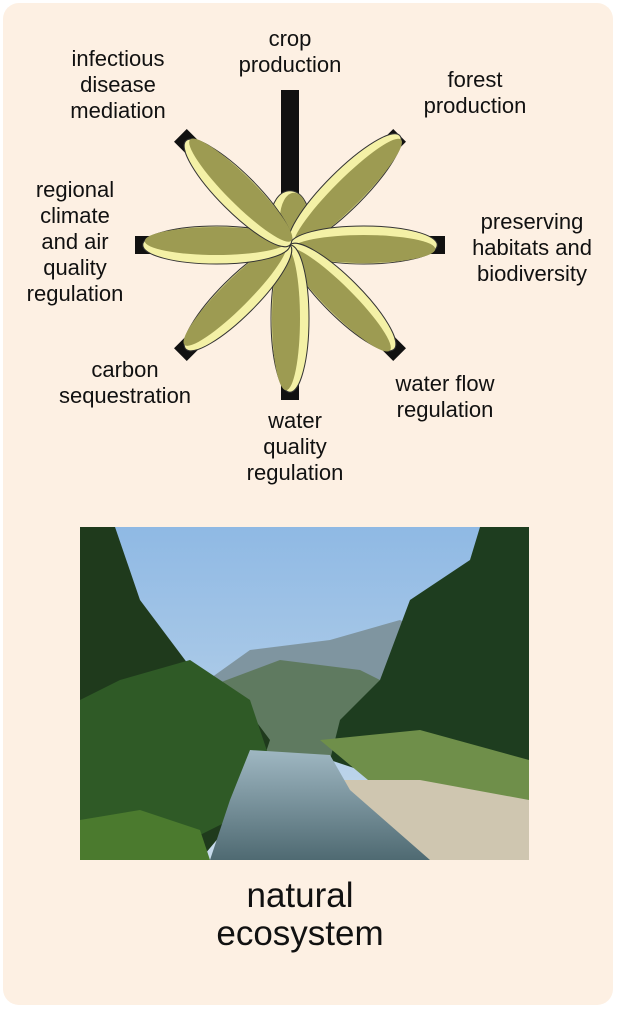  I want to click on category-label: carbon sequestration, so click(125, 382).